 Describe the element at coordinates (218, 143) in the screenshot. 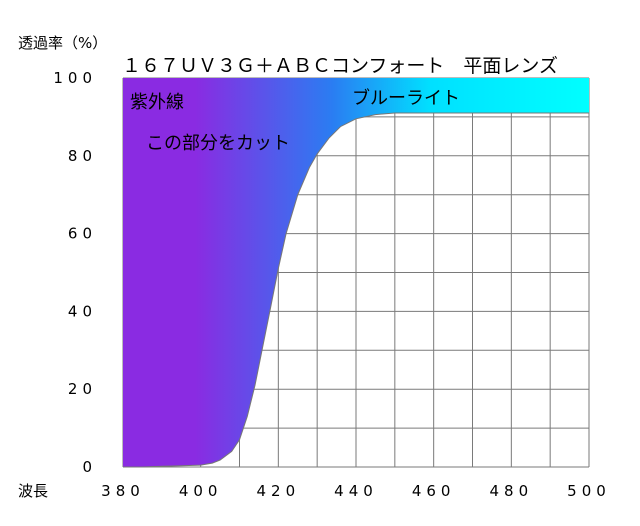

I see `annotation-cut: この部分をカット` at that location.